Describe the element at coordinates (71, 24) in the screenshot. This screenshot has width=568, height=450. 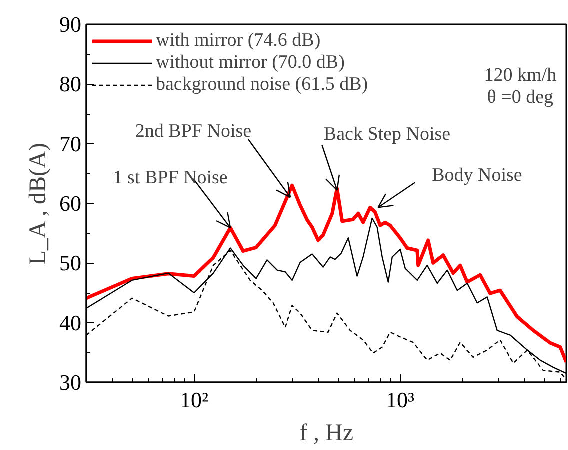
I see `y-tick-label: 90` at that location.